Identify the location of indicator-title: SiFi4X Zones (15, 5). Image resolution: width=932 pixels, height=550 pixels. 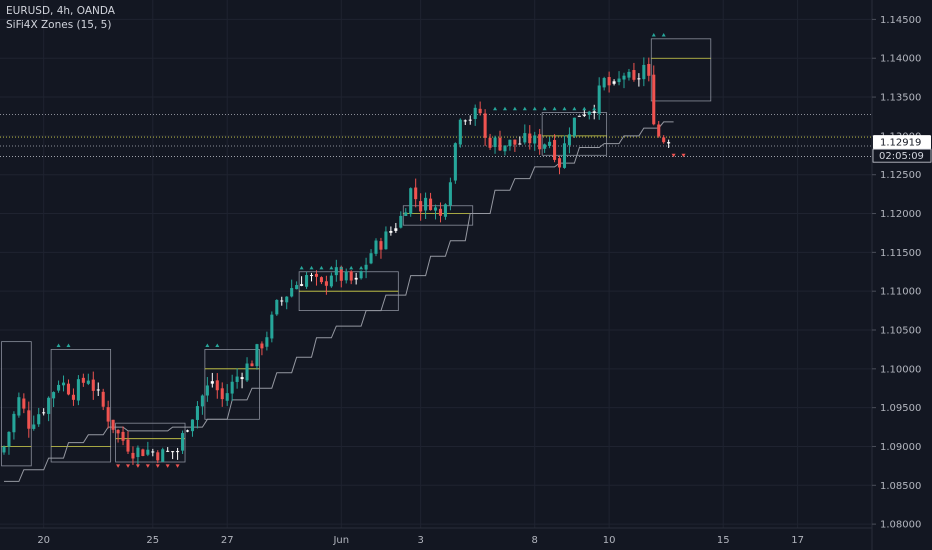
(59, 25).